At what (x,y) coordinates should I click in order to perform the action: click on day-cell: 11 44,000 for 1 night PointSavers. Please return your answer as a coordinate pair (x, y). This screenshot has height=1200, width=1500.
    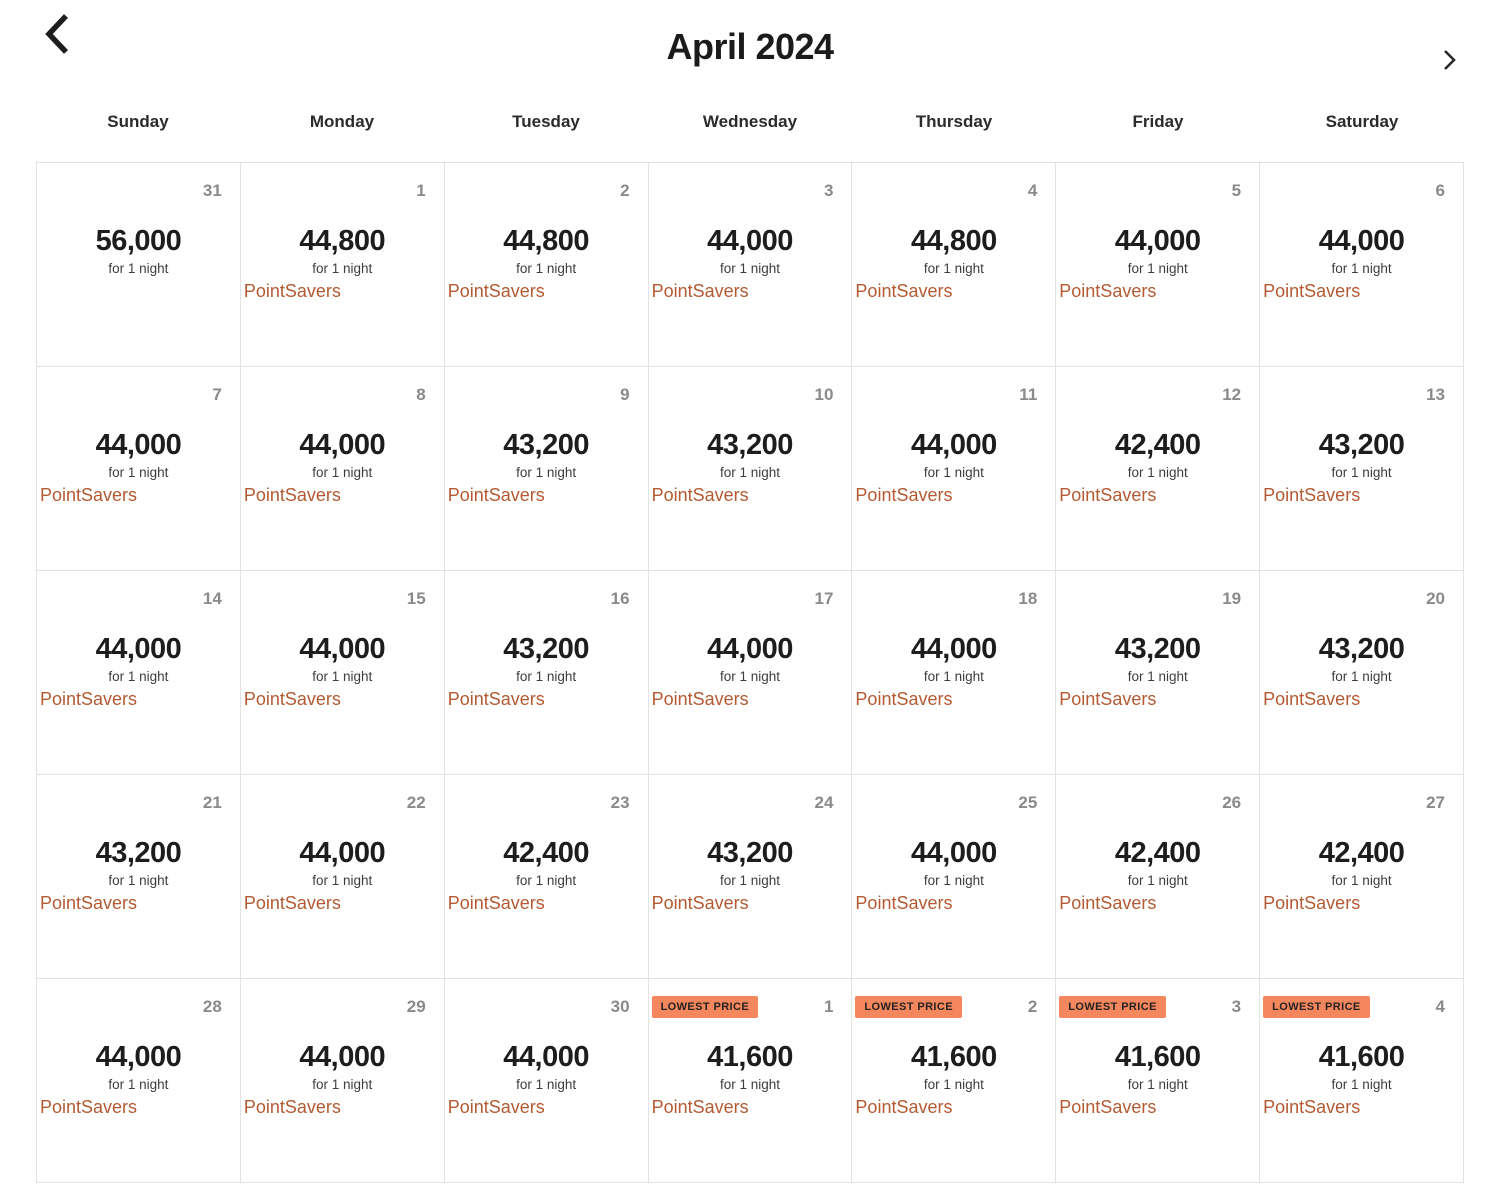
    Looking at the image, I should click on (954, 469).